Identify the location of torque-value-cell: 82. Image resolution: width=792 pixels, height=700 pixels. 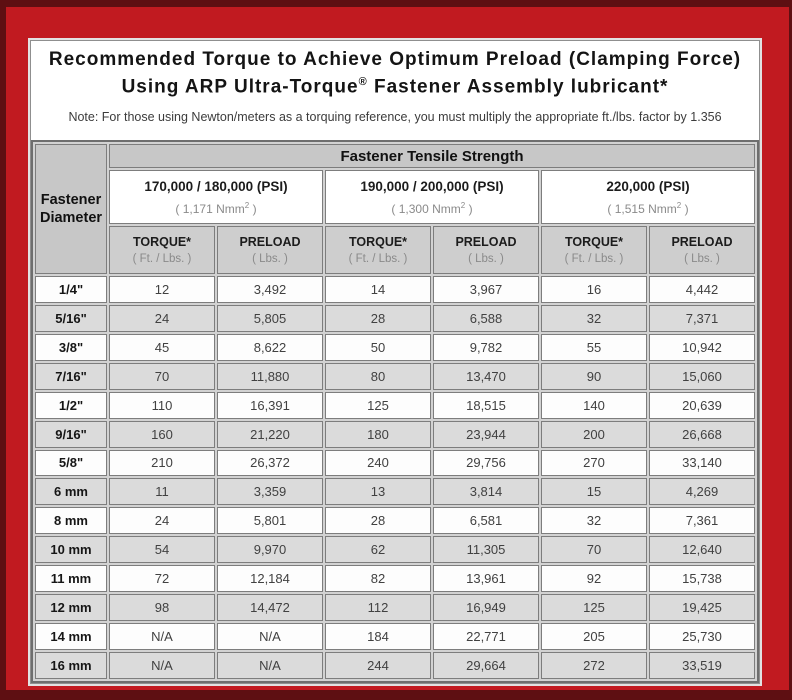
(378, 579).